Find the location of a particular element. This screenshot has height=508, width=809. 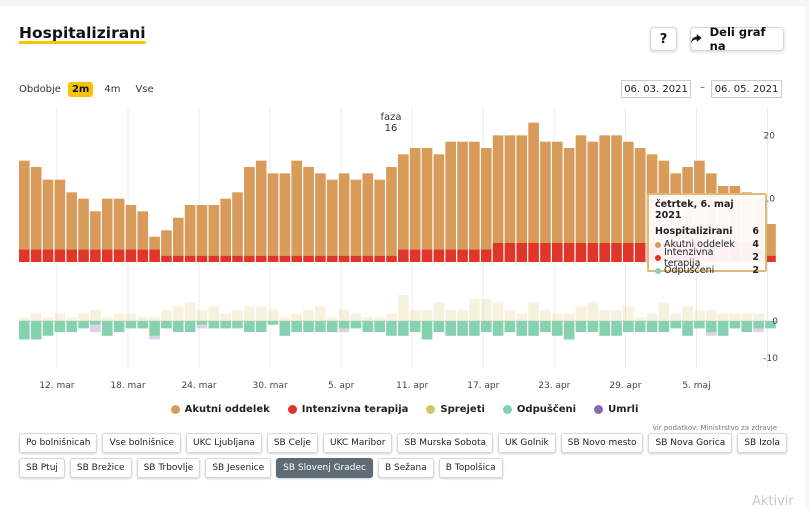

share-button: Deli graf na is located at coordinates (737, 39).